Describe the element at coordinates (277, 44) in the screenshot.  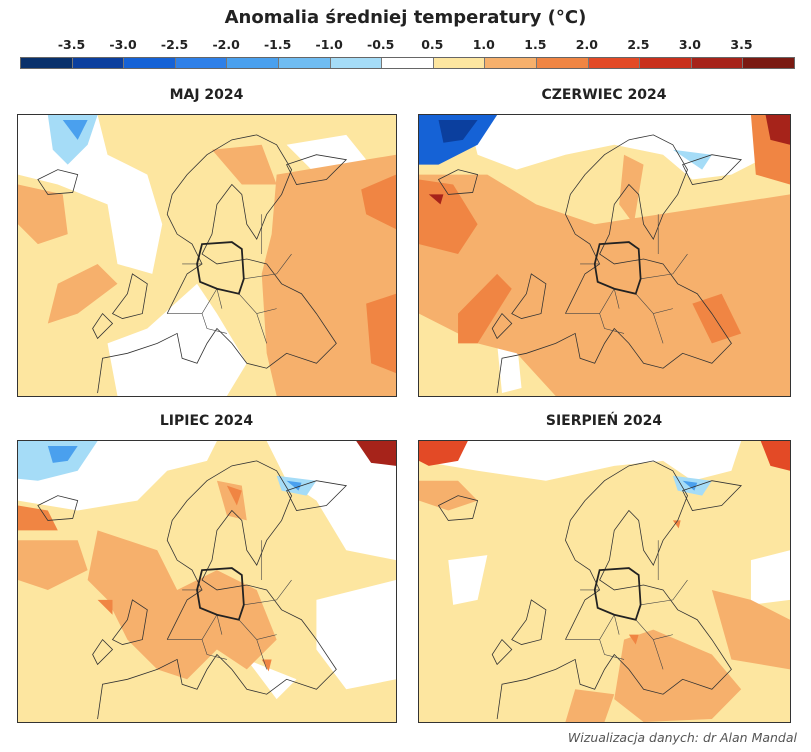
I see `colorbar-tick-label: -1.5` at that location.